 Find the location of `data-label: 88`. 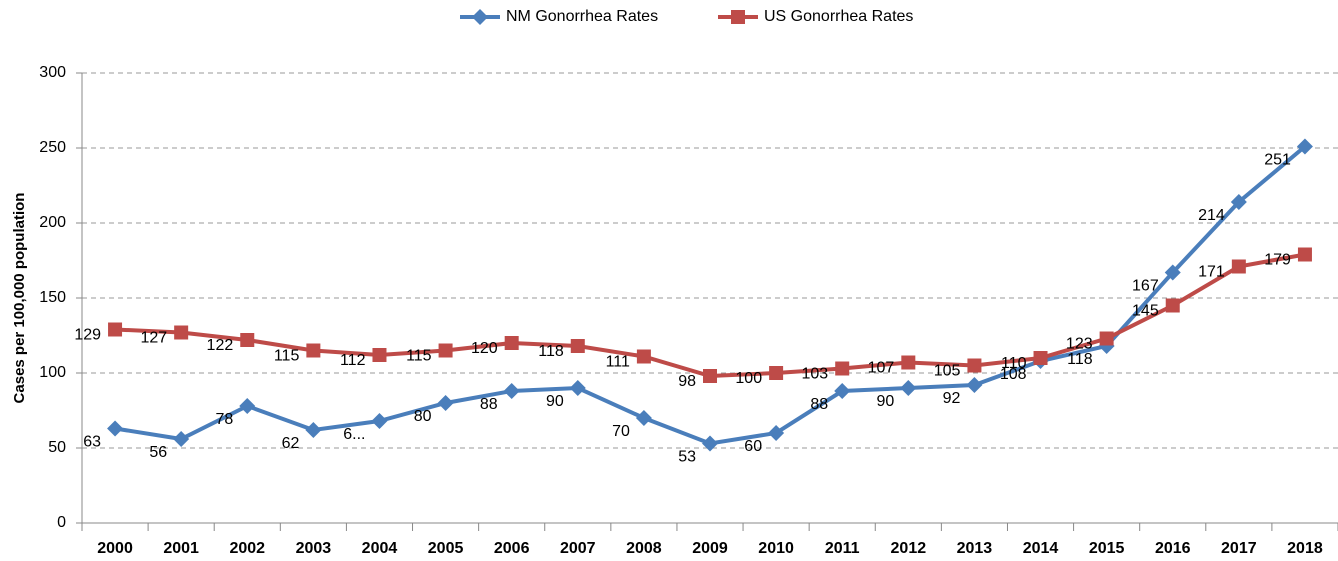

data-label: 88 is located at coordinates (489, 404).